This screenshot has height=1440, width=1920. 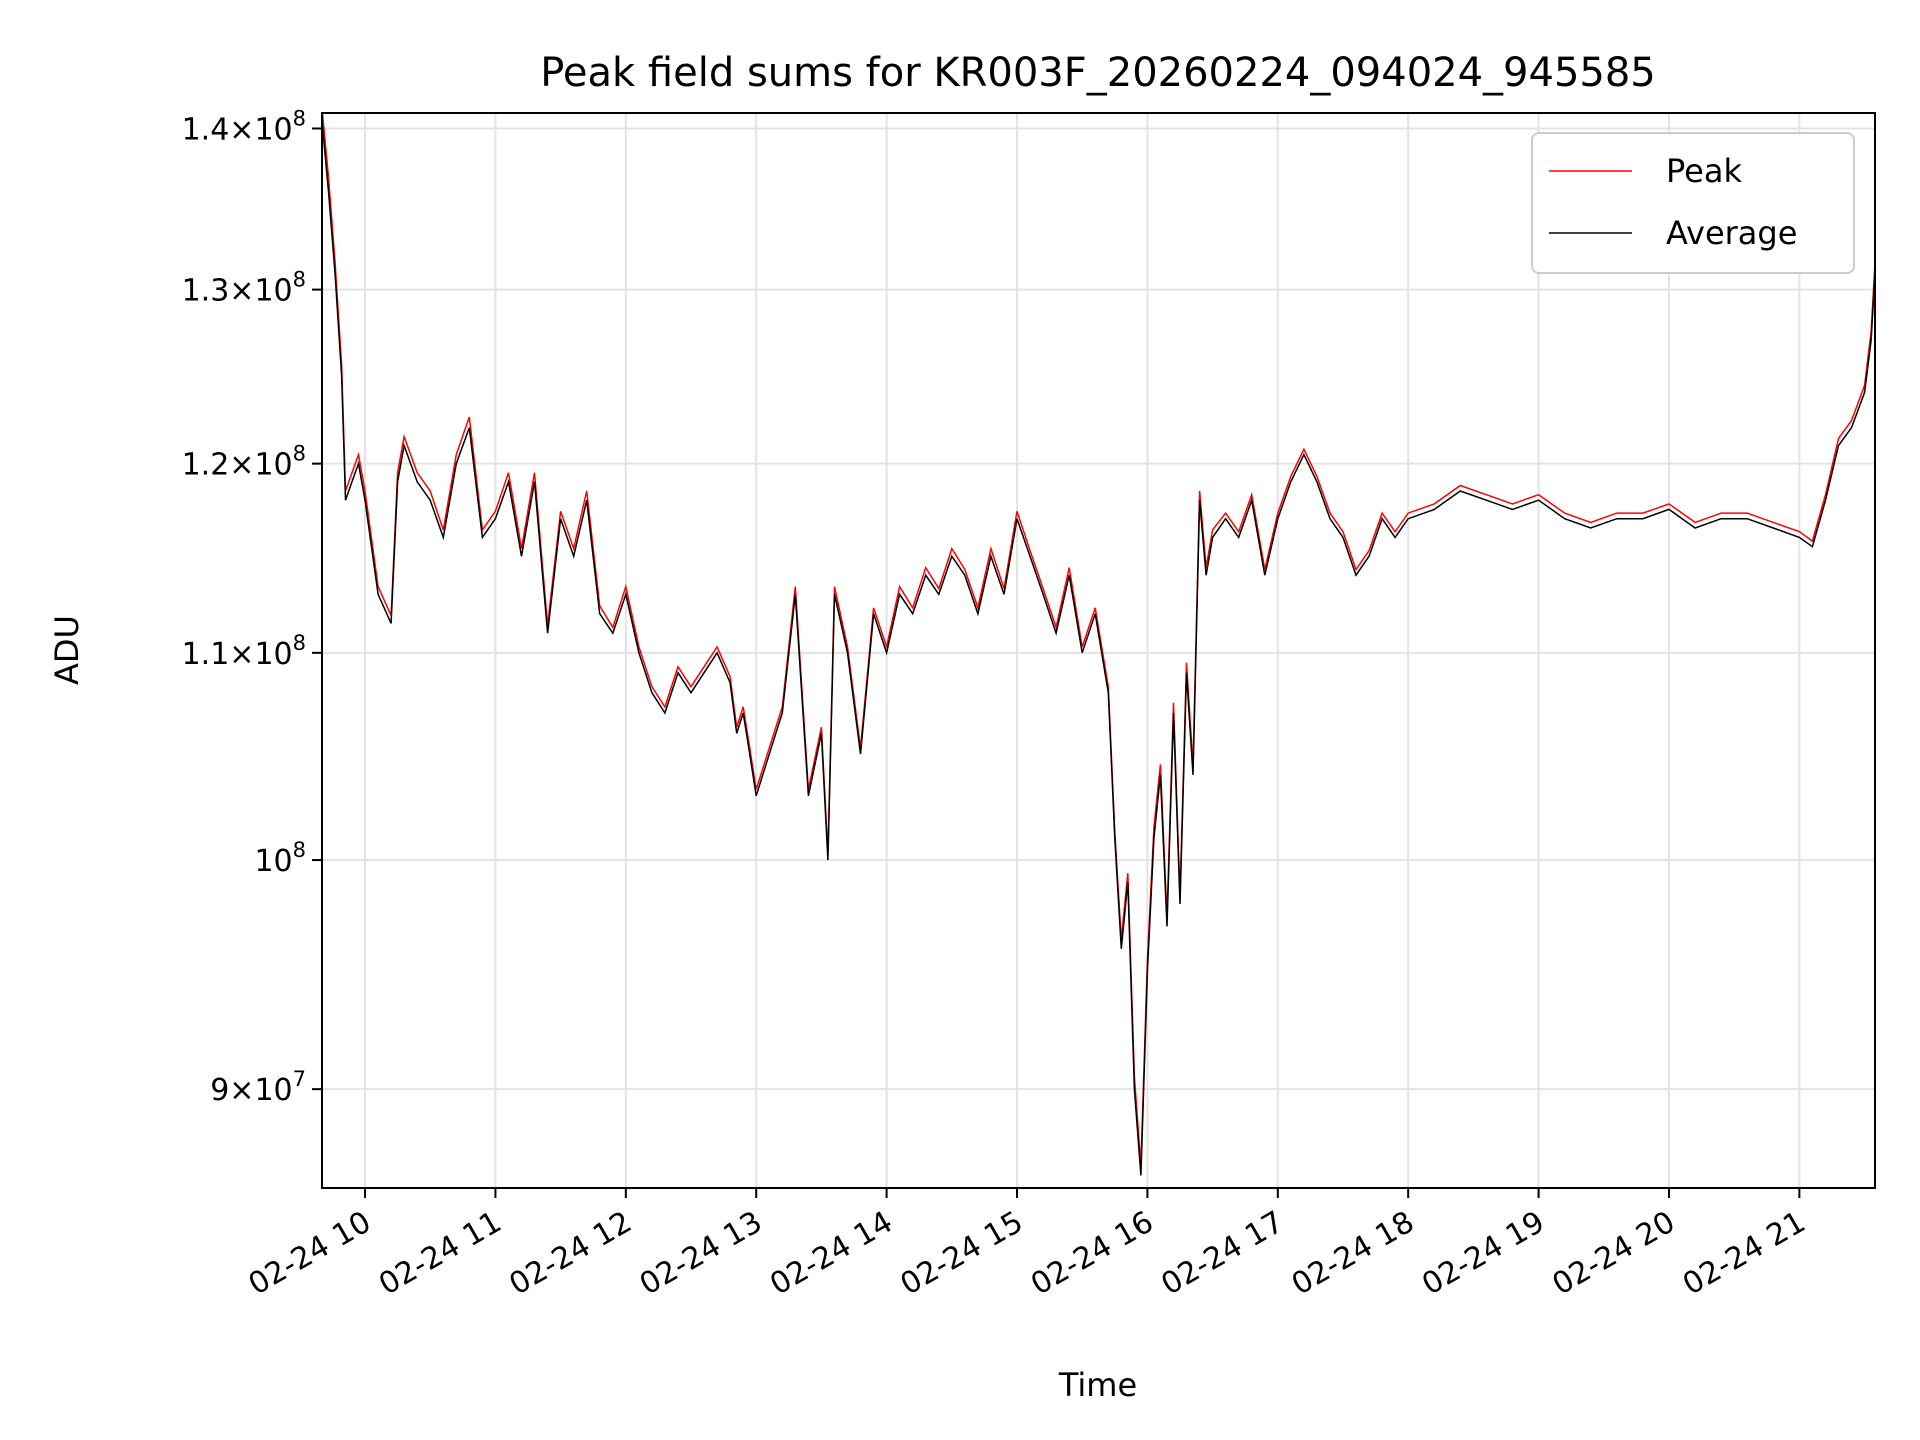 What do you see at coordinates (280, 858) in the screenshot?
I see `y-tick-label: 108` at bounding box center [280, 858].